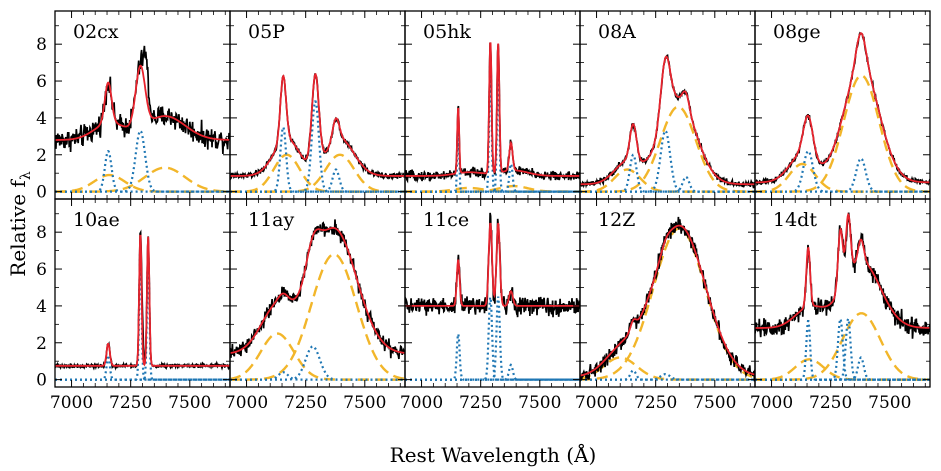 This screenshot has height=471, width=941. What do you see at coordinates (96, 220) in the screenshot?
I see `panel-label: 10ae` at bounding box center [96, 220].